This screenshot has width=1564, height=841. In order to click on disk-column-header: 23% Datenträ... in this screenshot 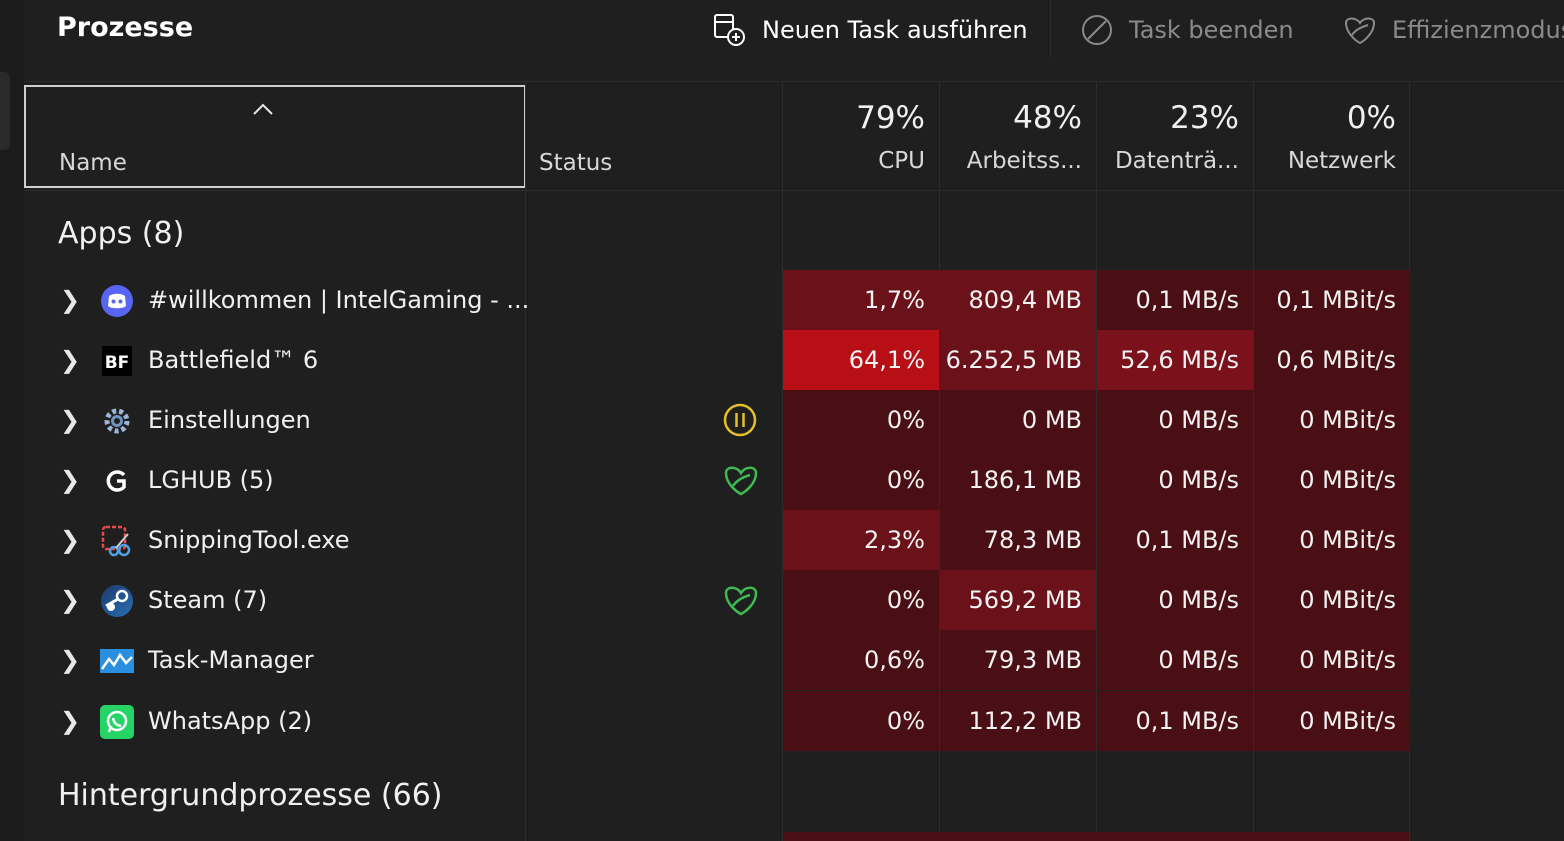, I will do `click(1175, 135)`.